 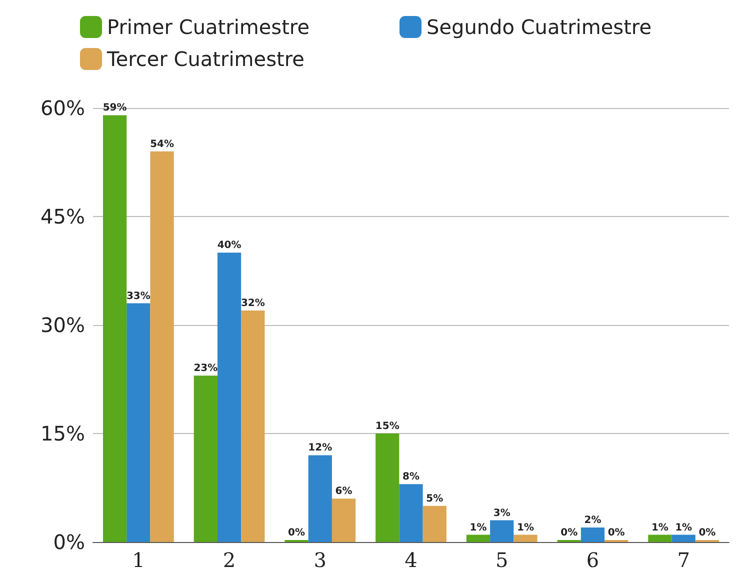 What do you see at coordinates (343, 492) in the screenshot?
I see `data-label: 6%` at bounding box center [343, 492].